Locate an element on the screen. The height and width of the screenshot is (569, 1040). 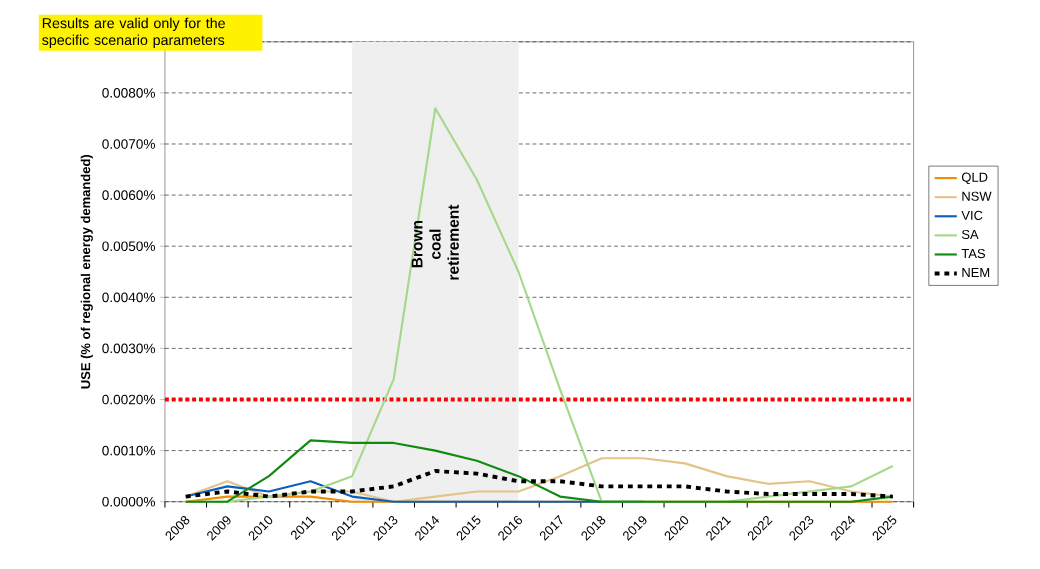
annotation: Results are valid only for the specific scenario parameters is located at coordinates (133, 32).